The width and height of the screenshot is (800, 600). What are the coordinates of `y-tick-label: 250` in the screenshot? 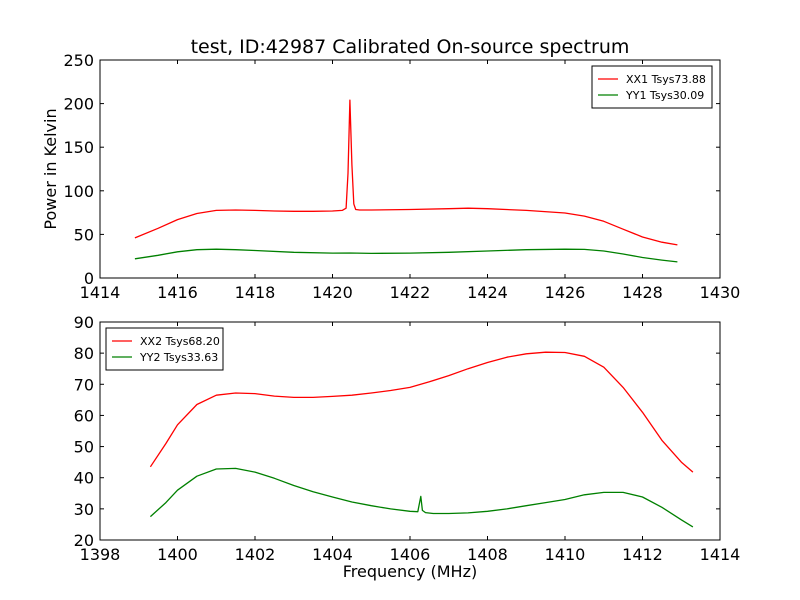 It's located at (78, 60).